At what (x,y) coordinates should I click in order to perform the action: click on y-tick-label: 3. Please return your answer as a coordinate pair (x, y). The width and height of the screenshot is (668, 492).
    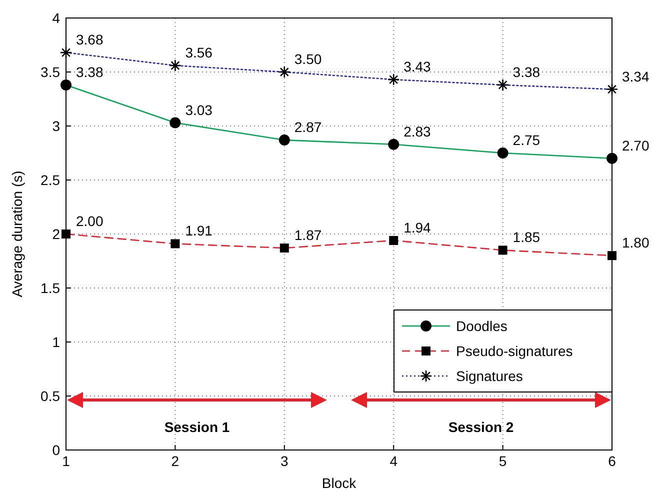
    Looking at the image, I should click on (56, 126).